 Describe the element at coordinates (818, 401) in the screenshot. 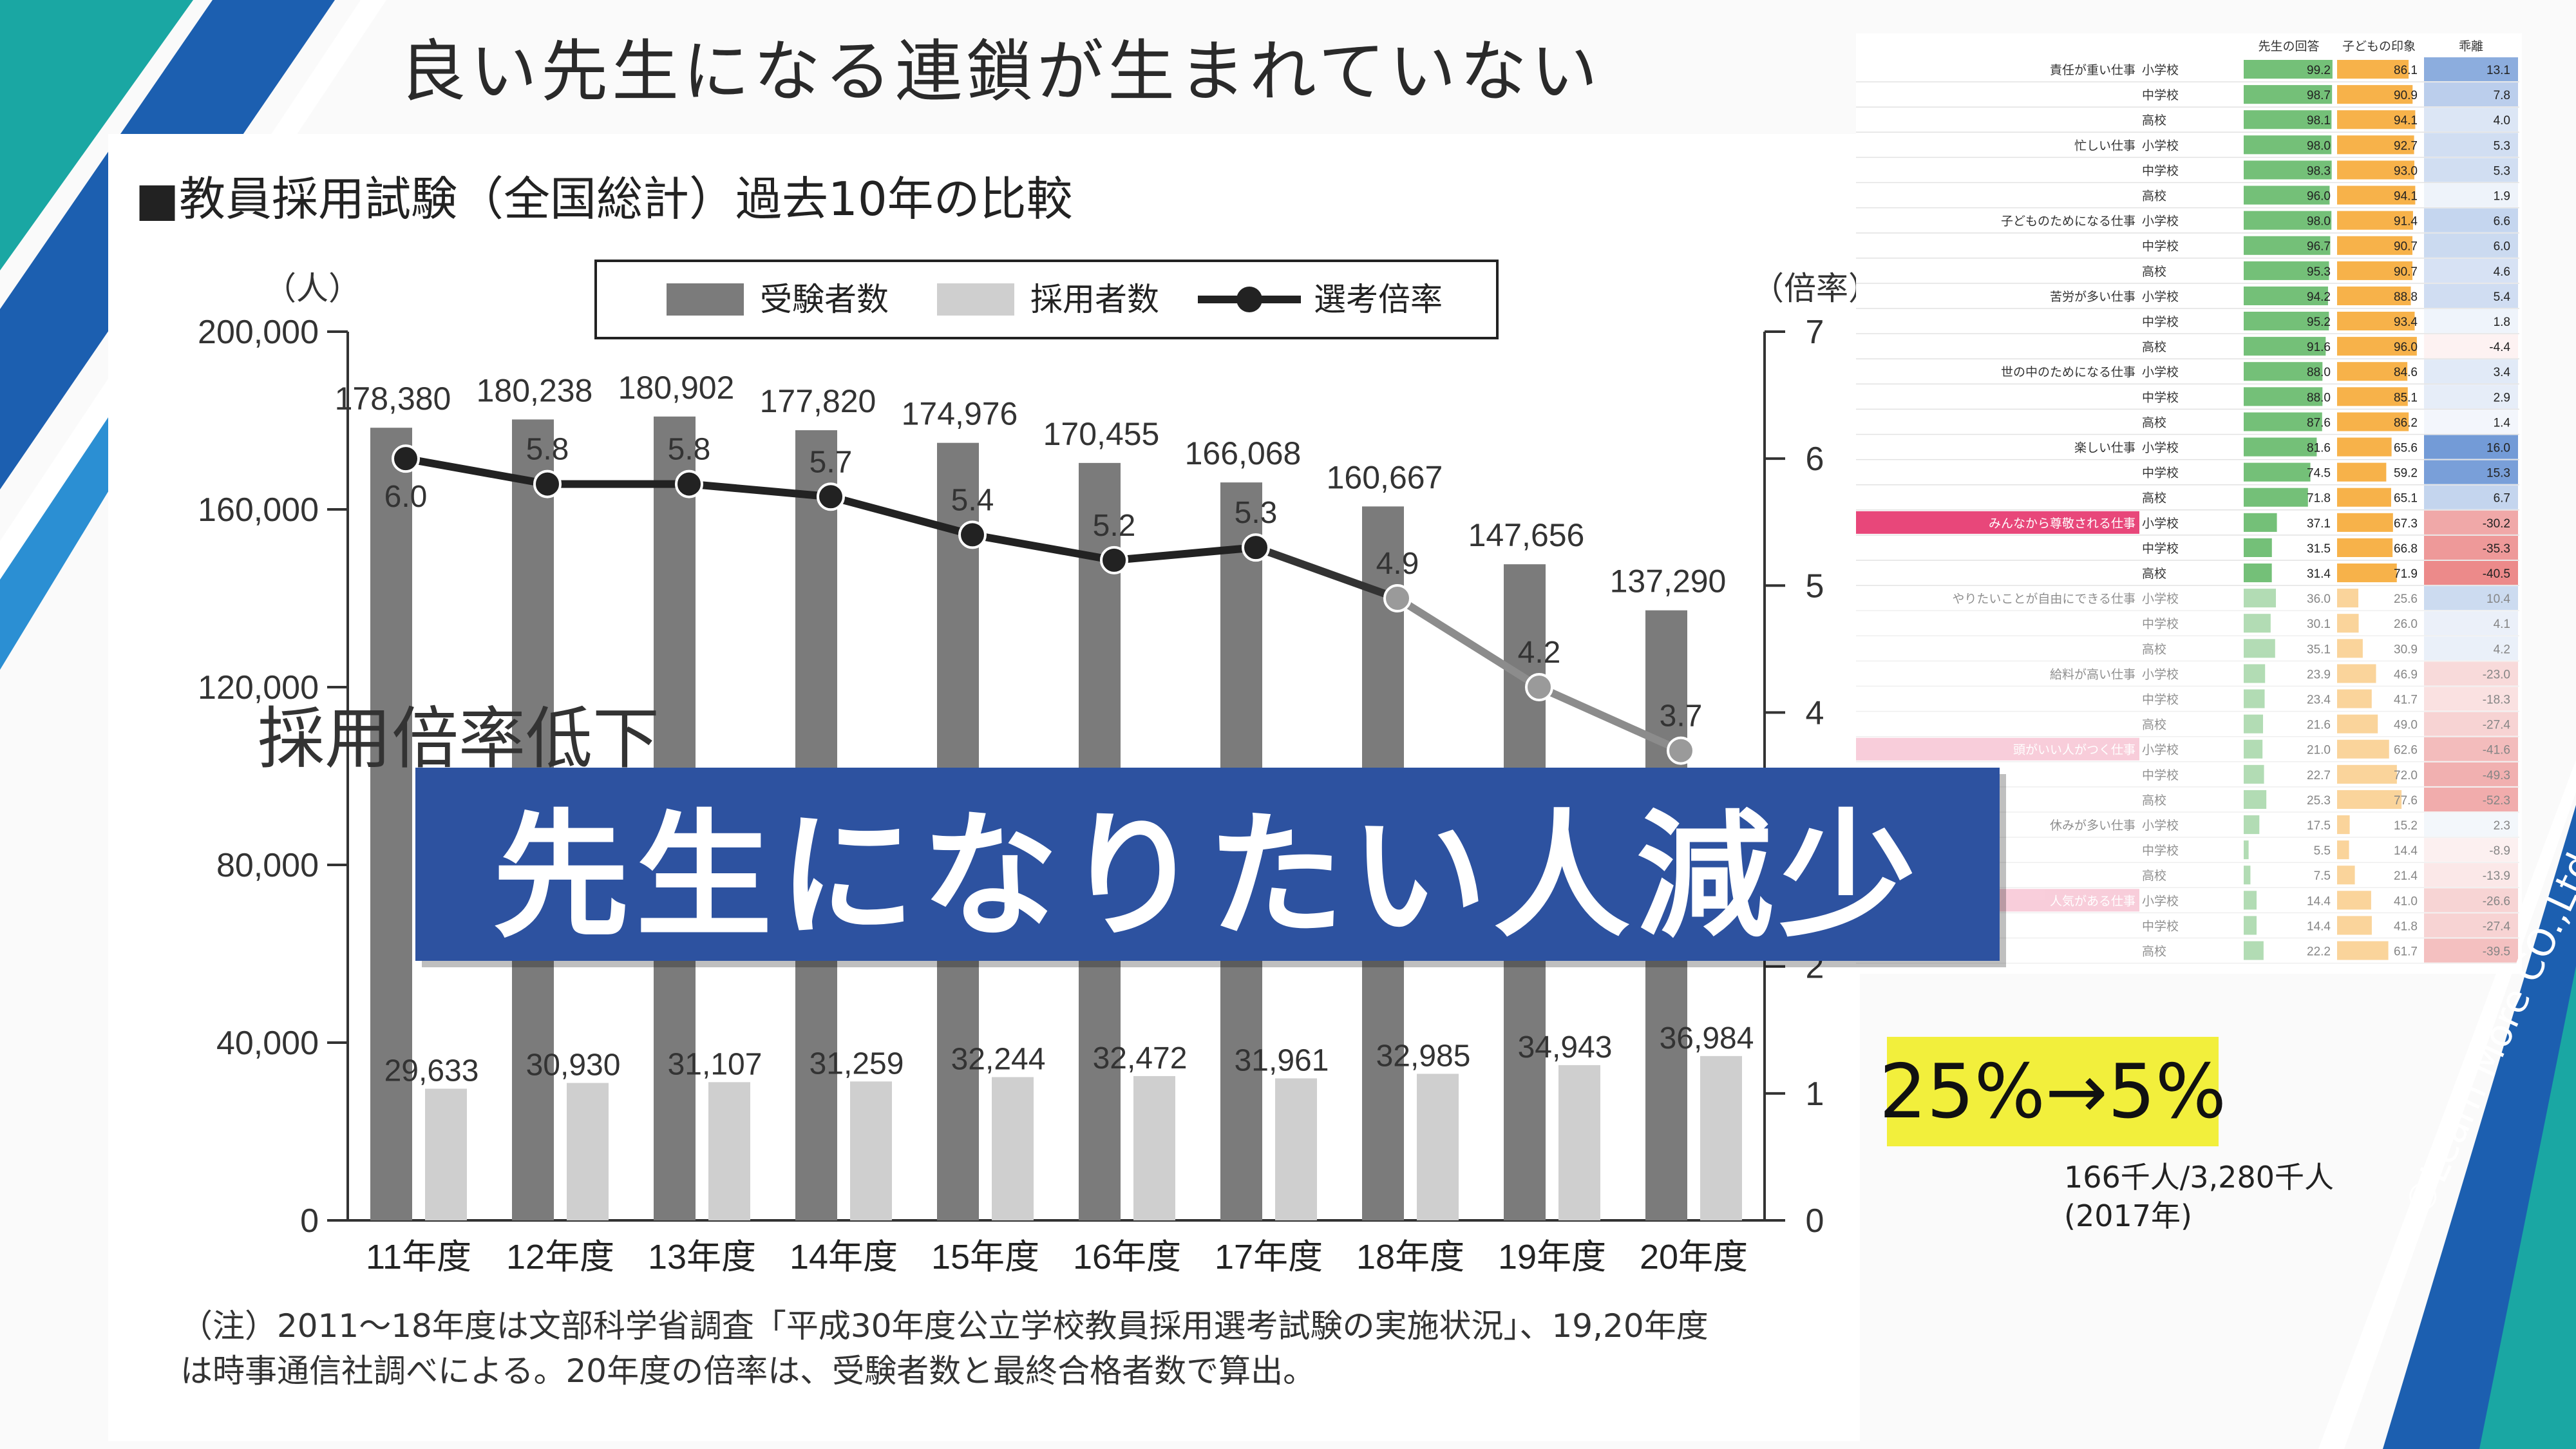

I see `exam-value-label: 177,820` at that location.